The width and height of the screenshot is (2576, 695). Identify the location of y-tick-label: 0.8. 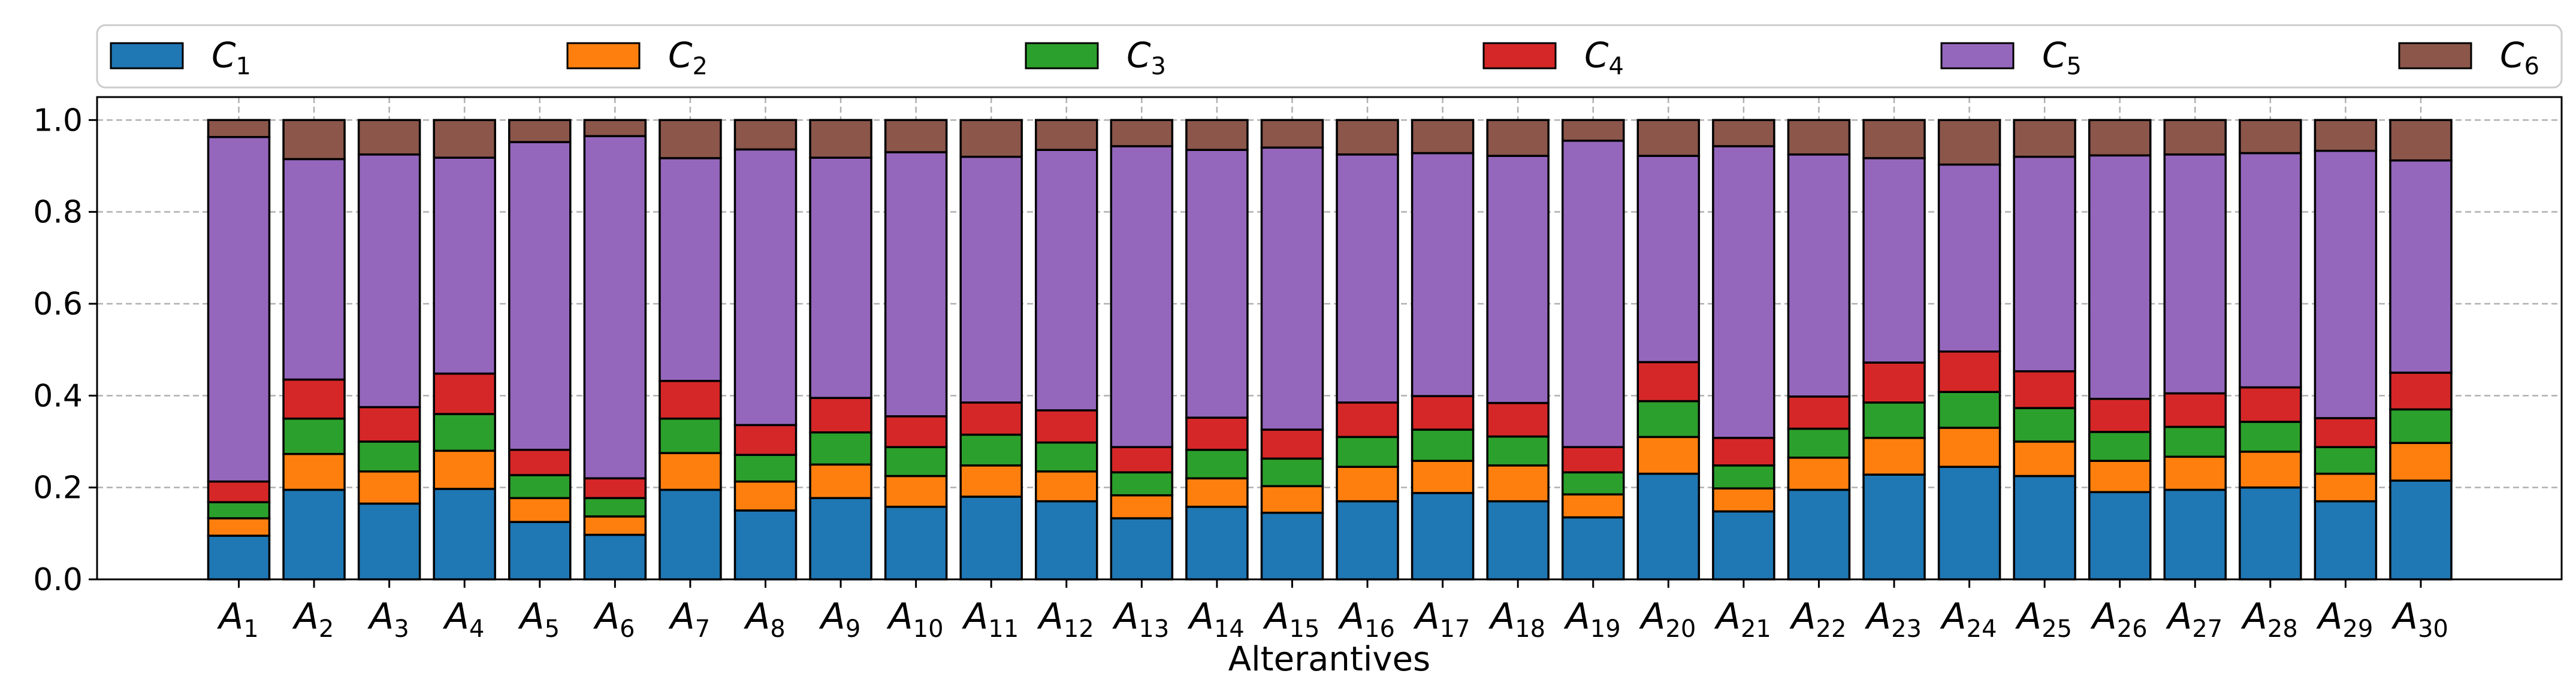
(58, 213).